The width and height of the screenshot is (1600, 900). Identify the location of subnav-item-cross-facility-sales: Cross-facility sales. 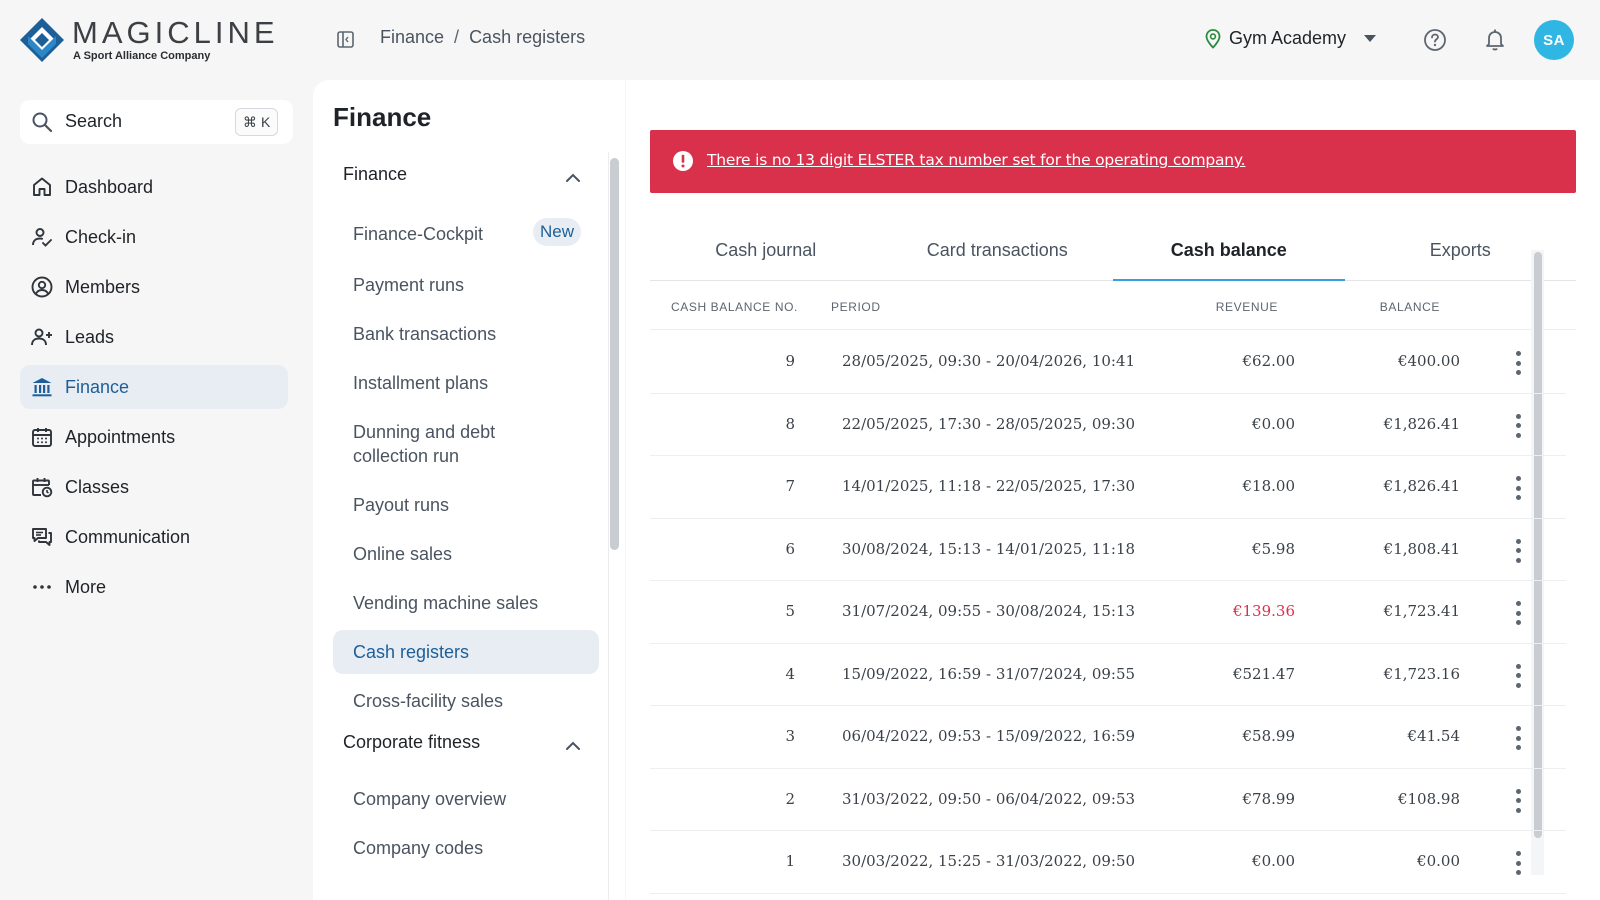
(466, 701).